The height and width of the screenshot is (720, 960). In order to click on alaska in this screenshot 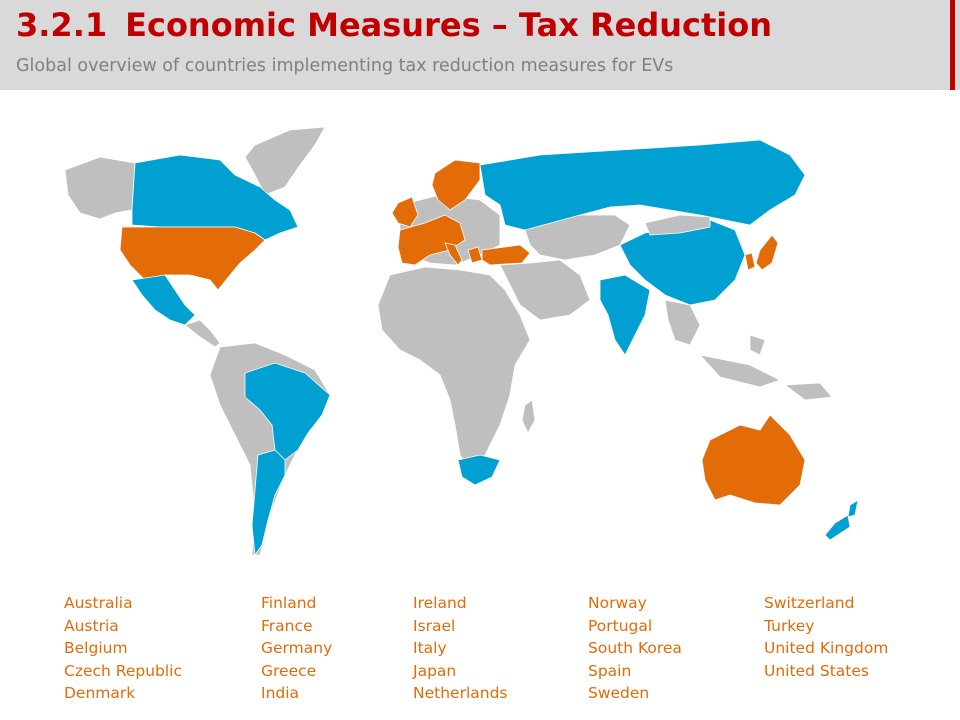, I will do `click(100, 188)`.